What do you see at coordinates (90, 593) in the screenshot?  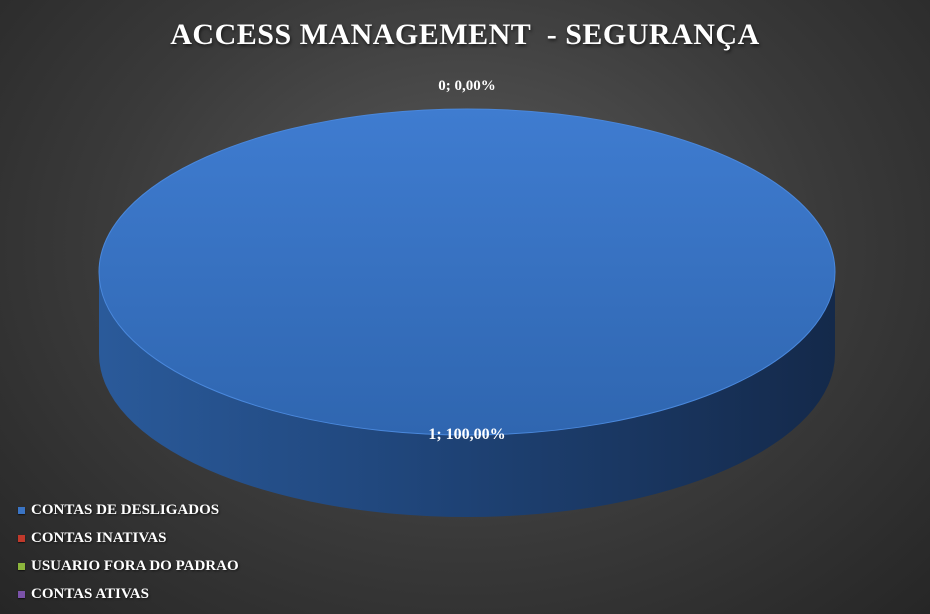 I see `legend-label: CONTAS ATIVAS` at bounding box center [90, 593].